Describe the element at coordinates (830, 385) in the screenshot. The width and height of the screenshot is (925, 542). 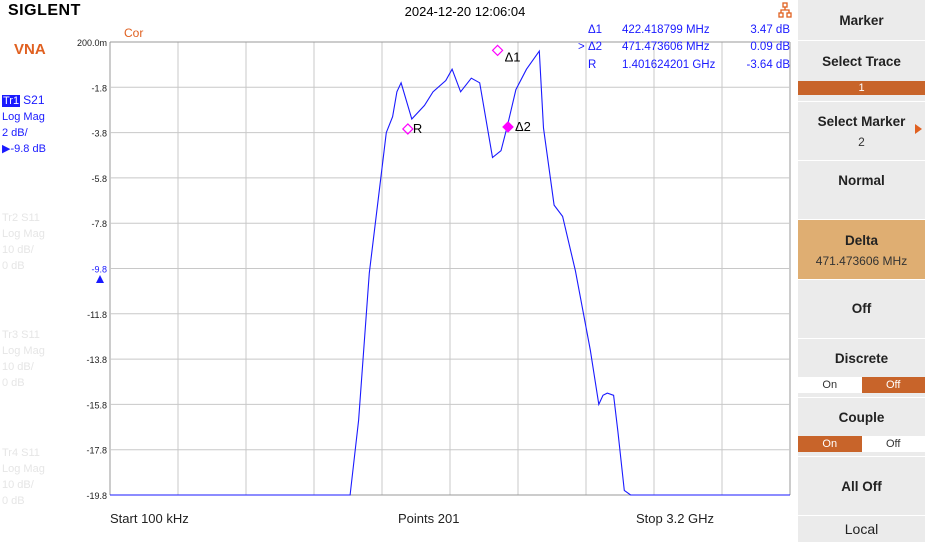
I see `discrete-on-option: On` at that location.